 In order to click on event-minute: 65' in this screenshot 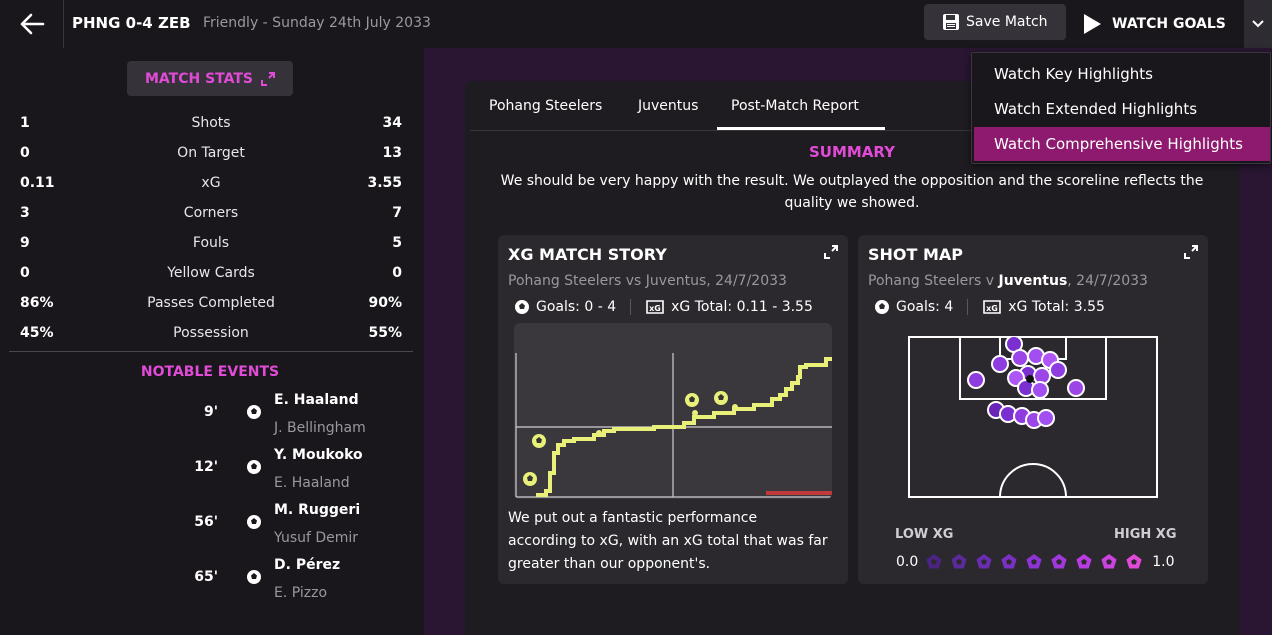, I will do `click(206, 577)`.